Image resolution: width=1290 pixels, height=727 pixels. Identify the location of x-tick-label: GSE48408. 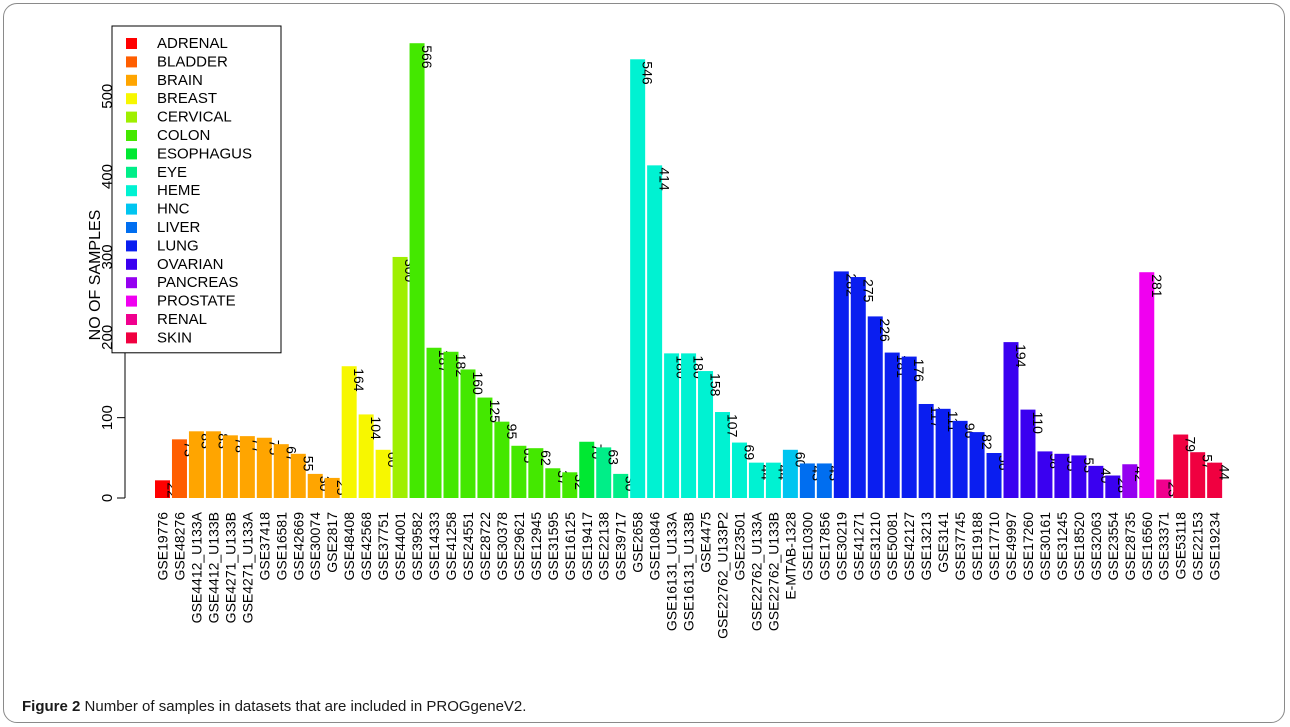
(349, 546).